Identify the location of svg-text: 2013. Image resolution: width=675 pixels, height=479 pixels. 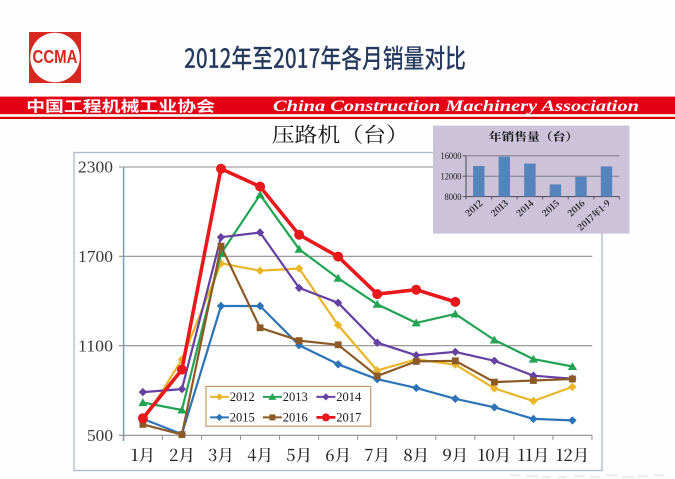
(295, 397).